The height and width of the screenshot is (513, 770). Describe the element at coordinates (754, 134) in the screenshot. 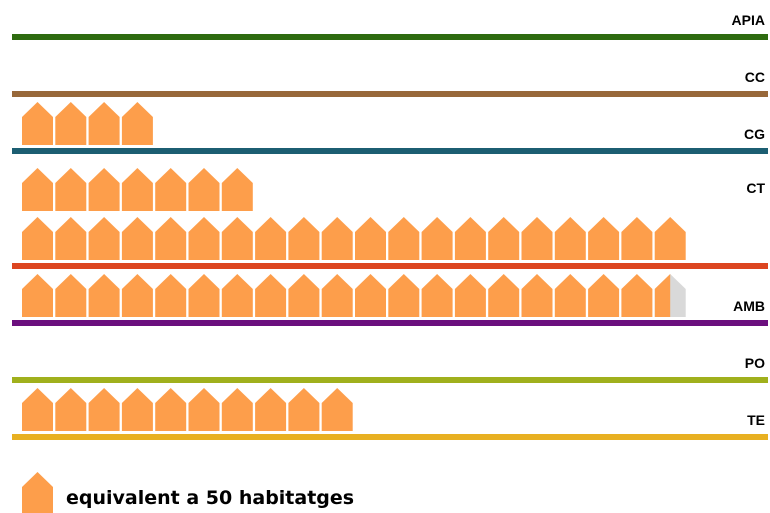

I see `category-label: CG` at that location.